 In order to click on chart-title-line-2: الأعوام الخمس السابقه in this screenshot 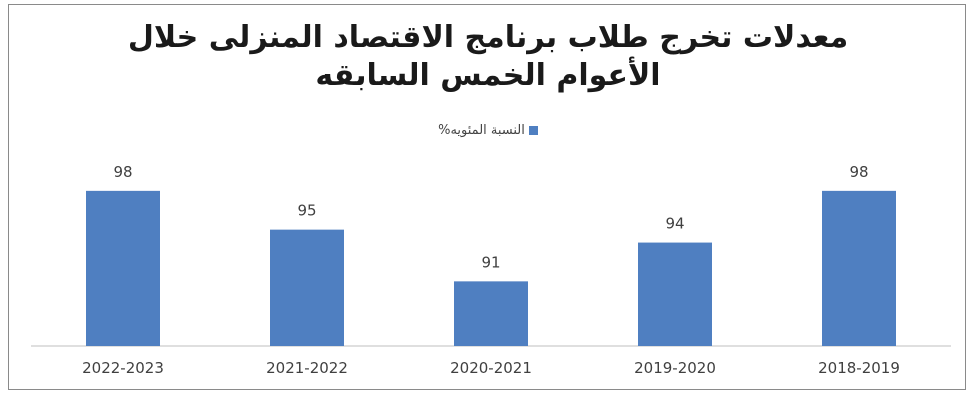, I will do `click(488, 75)`.